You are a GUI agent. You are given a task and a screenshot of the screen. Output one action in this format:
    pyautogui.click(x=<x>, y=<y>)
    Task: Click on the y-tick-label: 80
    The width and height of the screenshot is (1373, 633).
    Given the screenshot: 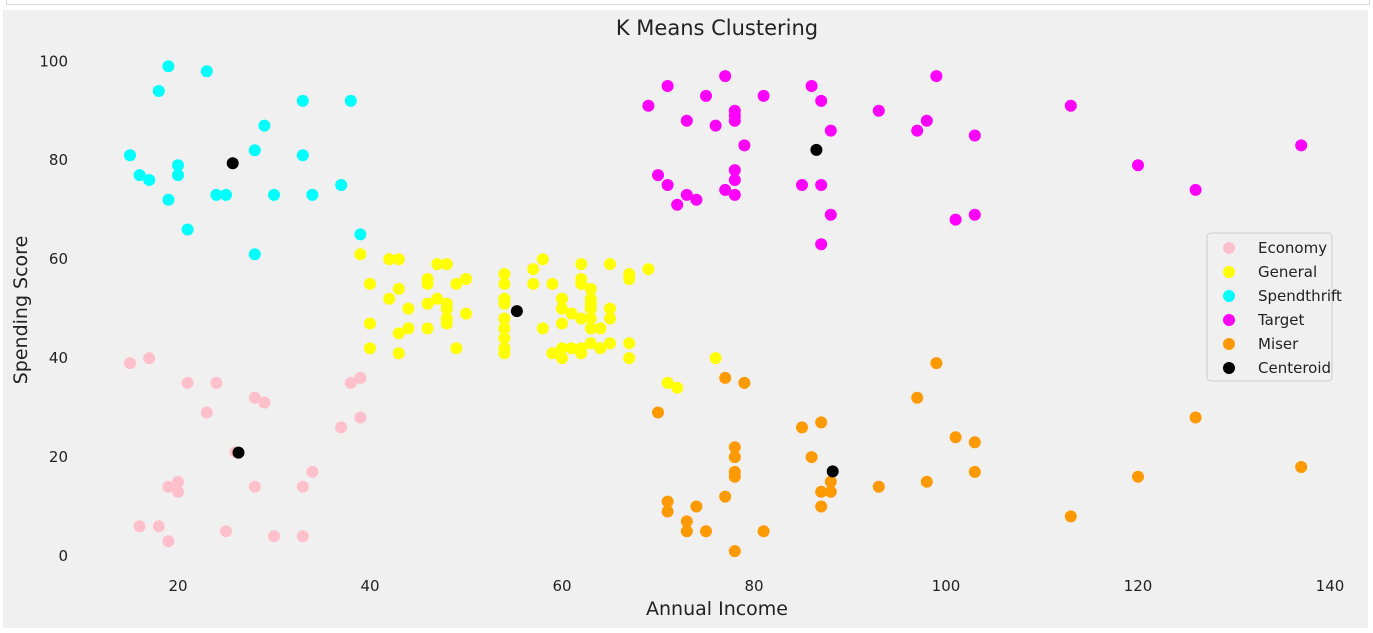 What is the action you would take?
    pyautogui.click(x=58, y=160)
    